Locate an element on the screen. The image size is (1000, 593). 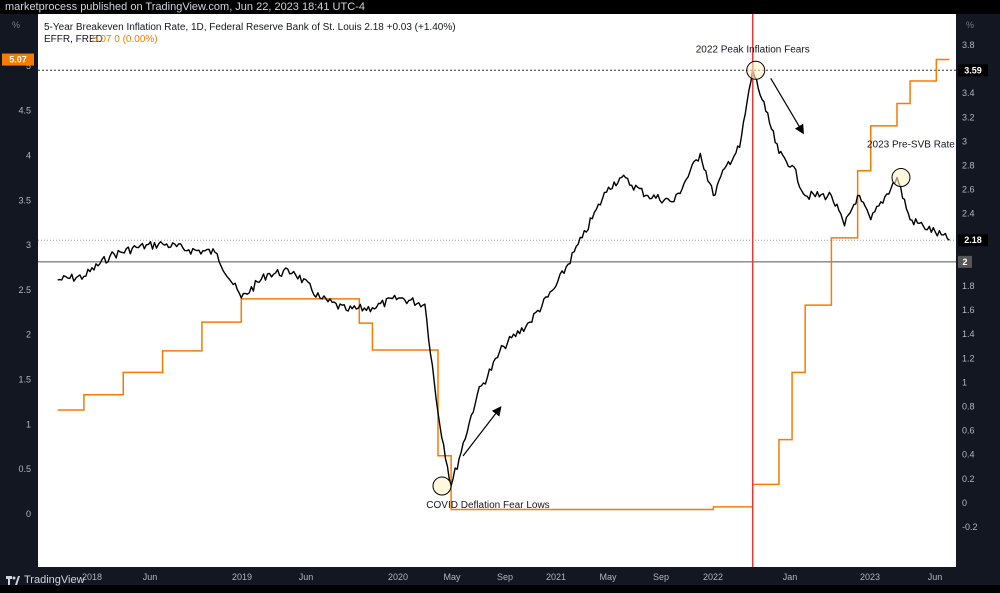
x-tick-label: 2022 is located at coordinates (713, 577).